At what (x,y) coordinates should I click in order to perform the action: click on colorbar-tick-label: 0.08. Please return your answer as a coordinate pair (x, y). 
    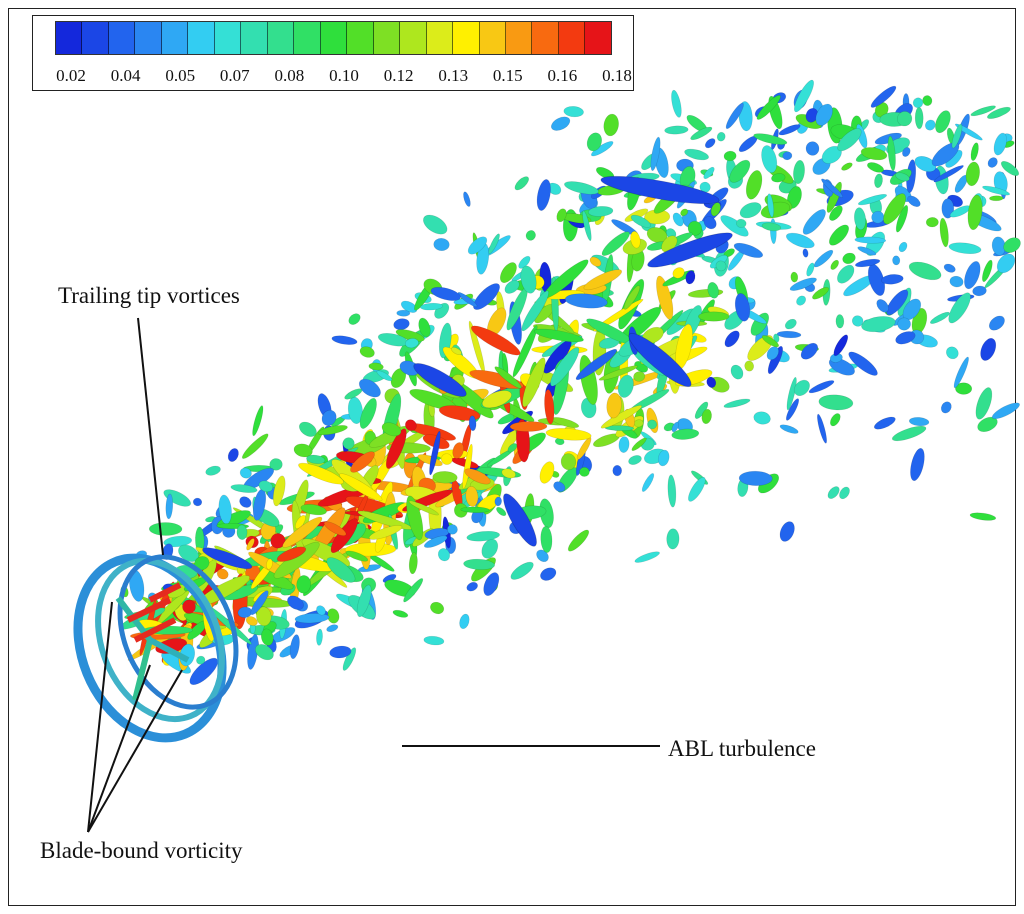
    Looking at the image, I should click on (289, 75).